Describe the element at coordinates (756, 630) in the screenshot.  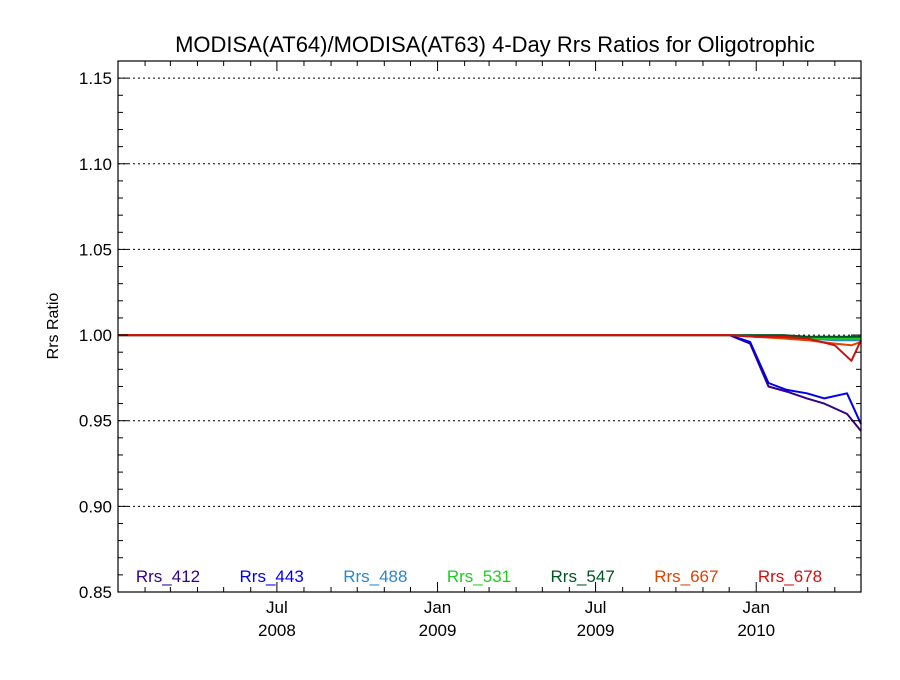
I see `x-tick-label-year: 2010` at that location.